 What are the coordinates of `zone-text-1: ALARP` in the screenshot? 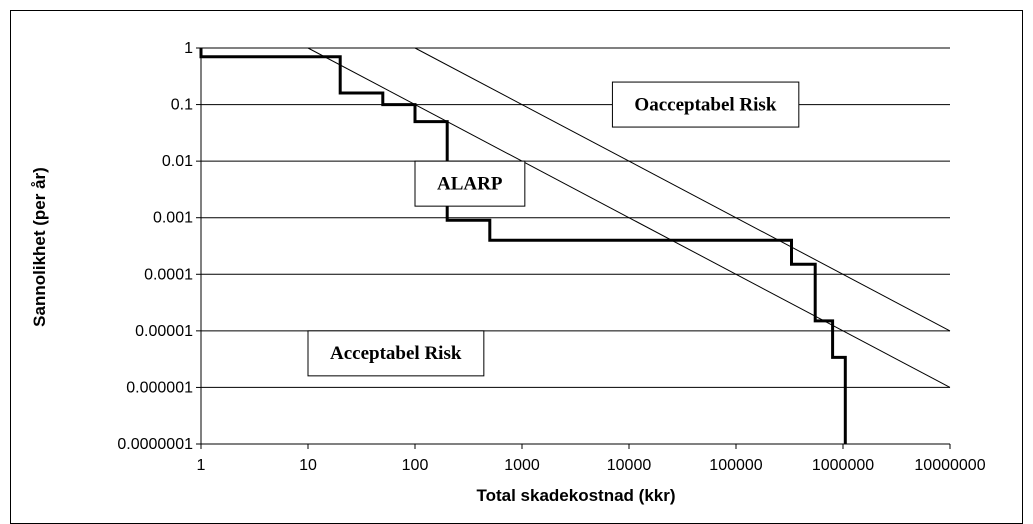 It's located at (470, 184).